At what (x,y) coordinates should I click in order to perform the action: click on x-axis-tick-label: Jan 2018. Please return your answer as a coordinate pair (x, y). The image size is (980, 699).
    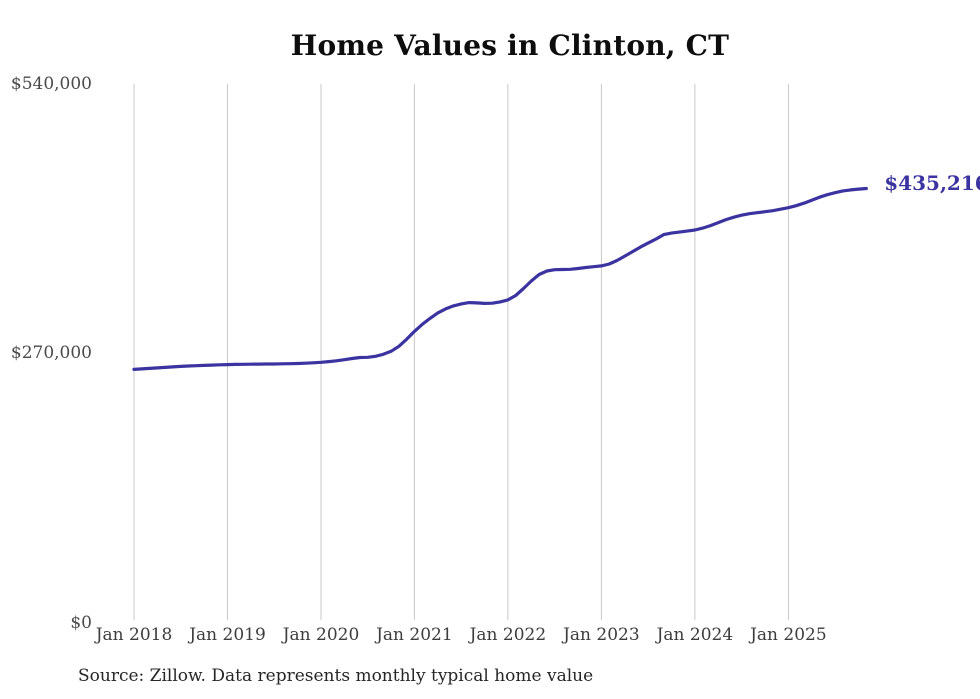
    Looking at the image, I should click on (134, 635).